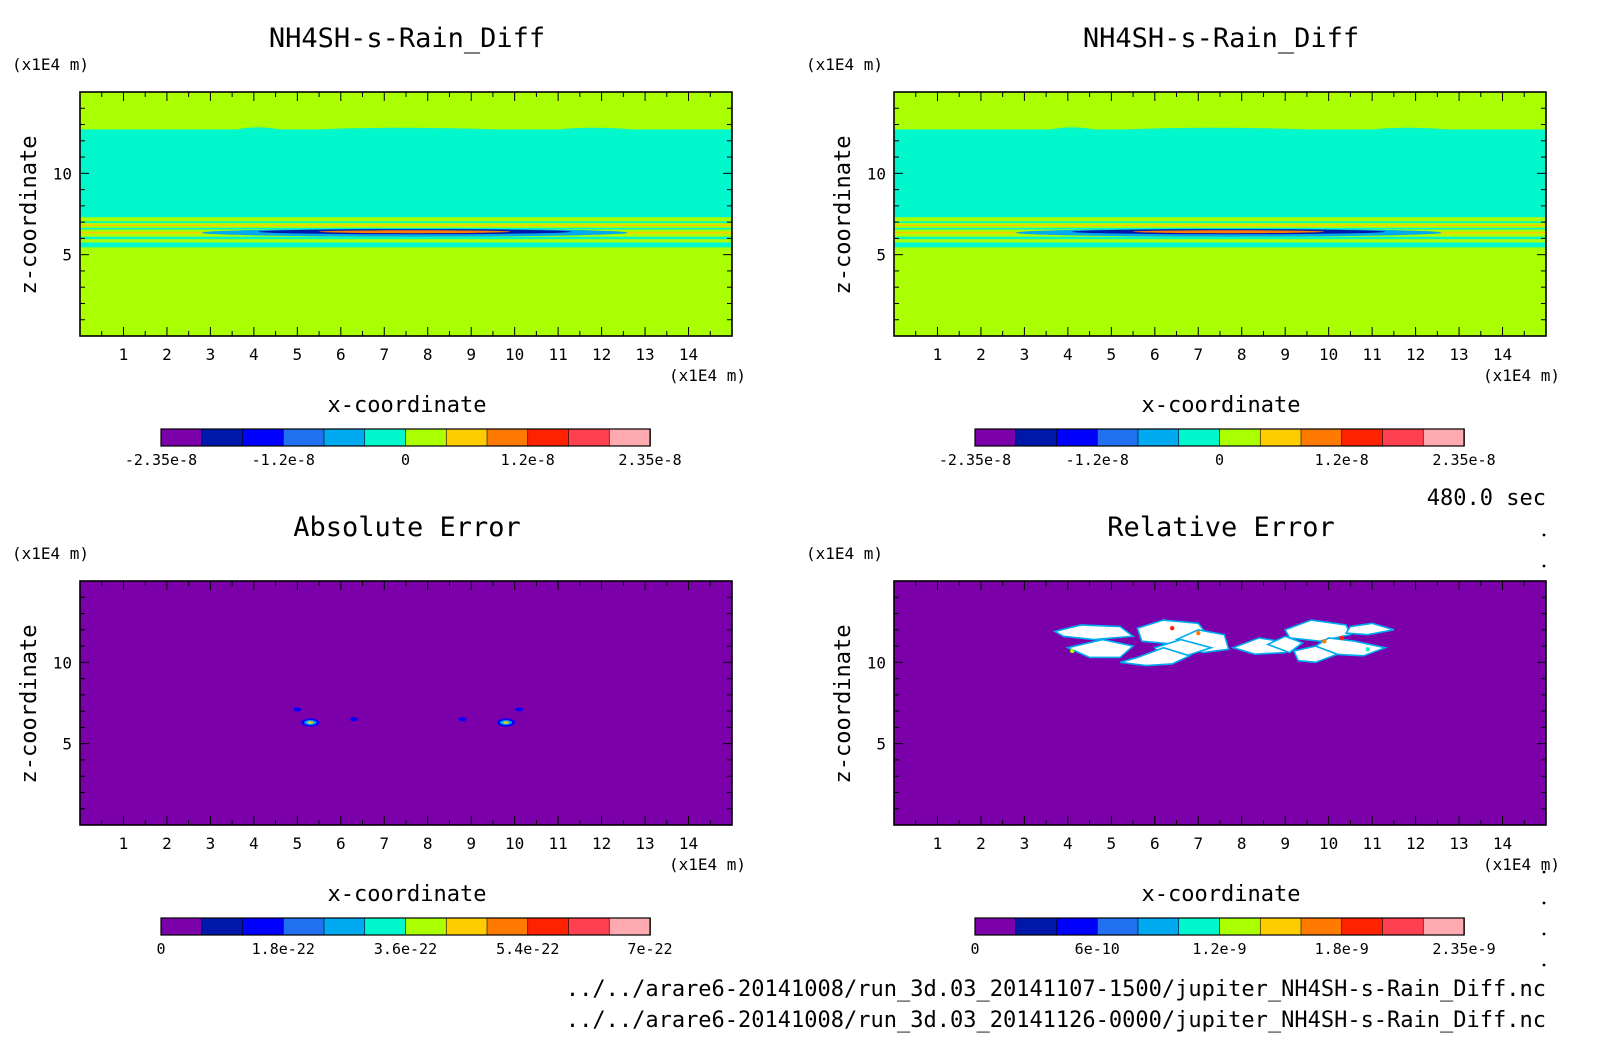  Describe the element at coordinates (1415, 843) in the screenshot. I see `x-tick-label: 12` at that location.